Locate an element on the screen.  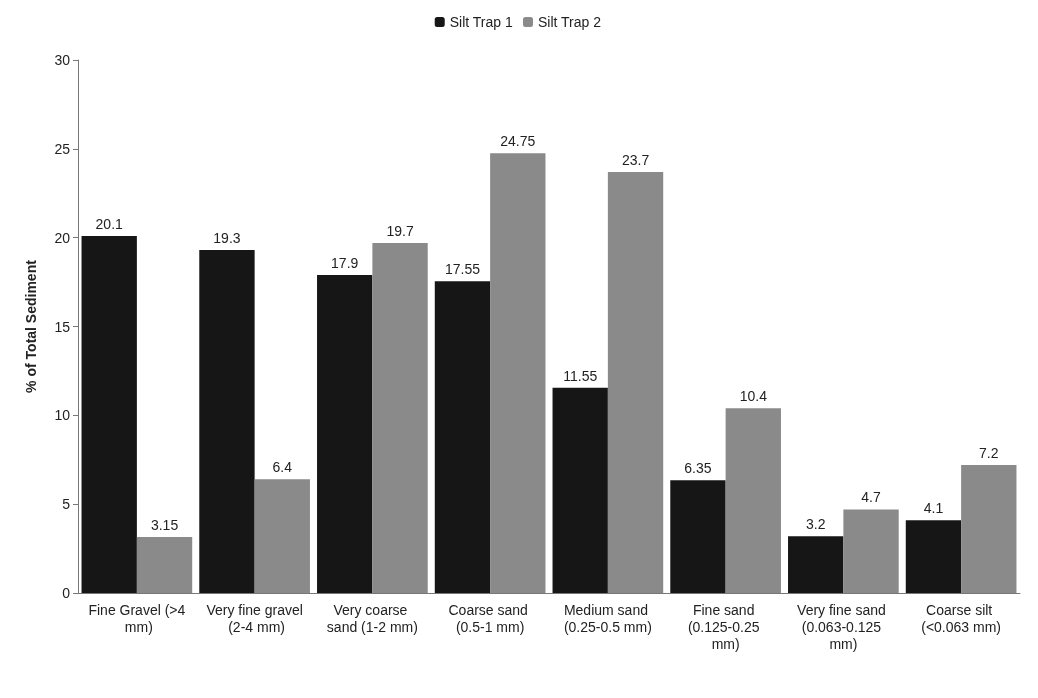
y-tick-label: 0 is located at coordinates (66, 593).